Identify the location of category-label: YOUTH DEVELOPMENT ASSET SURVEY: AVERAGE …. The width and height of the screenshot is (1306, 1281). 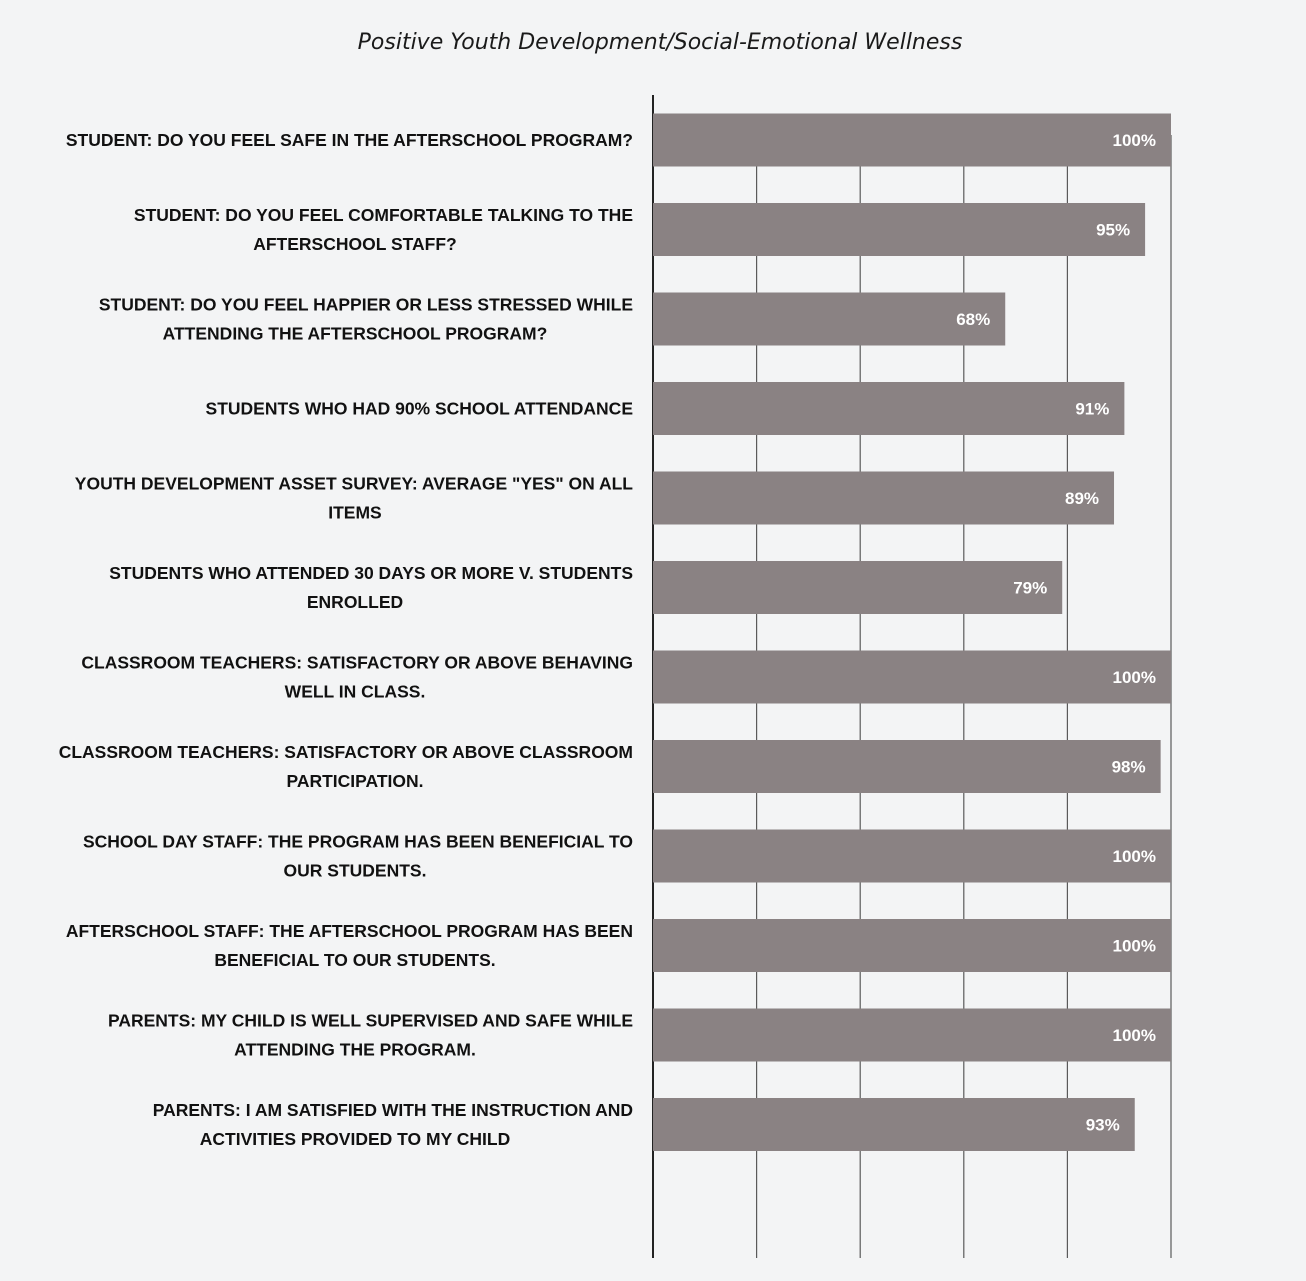
(354, 484).